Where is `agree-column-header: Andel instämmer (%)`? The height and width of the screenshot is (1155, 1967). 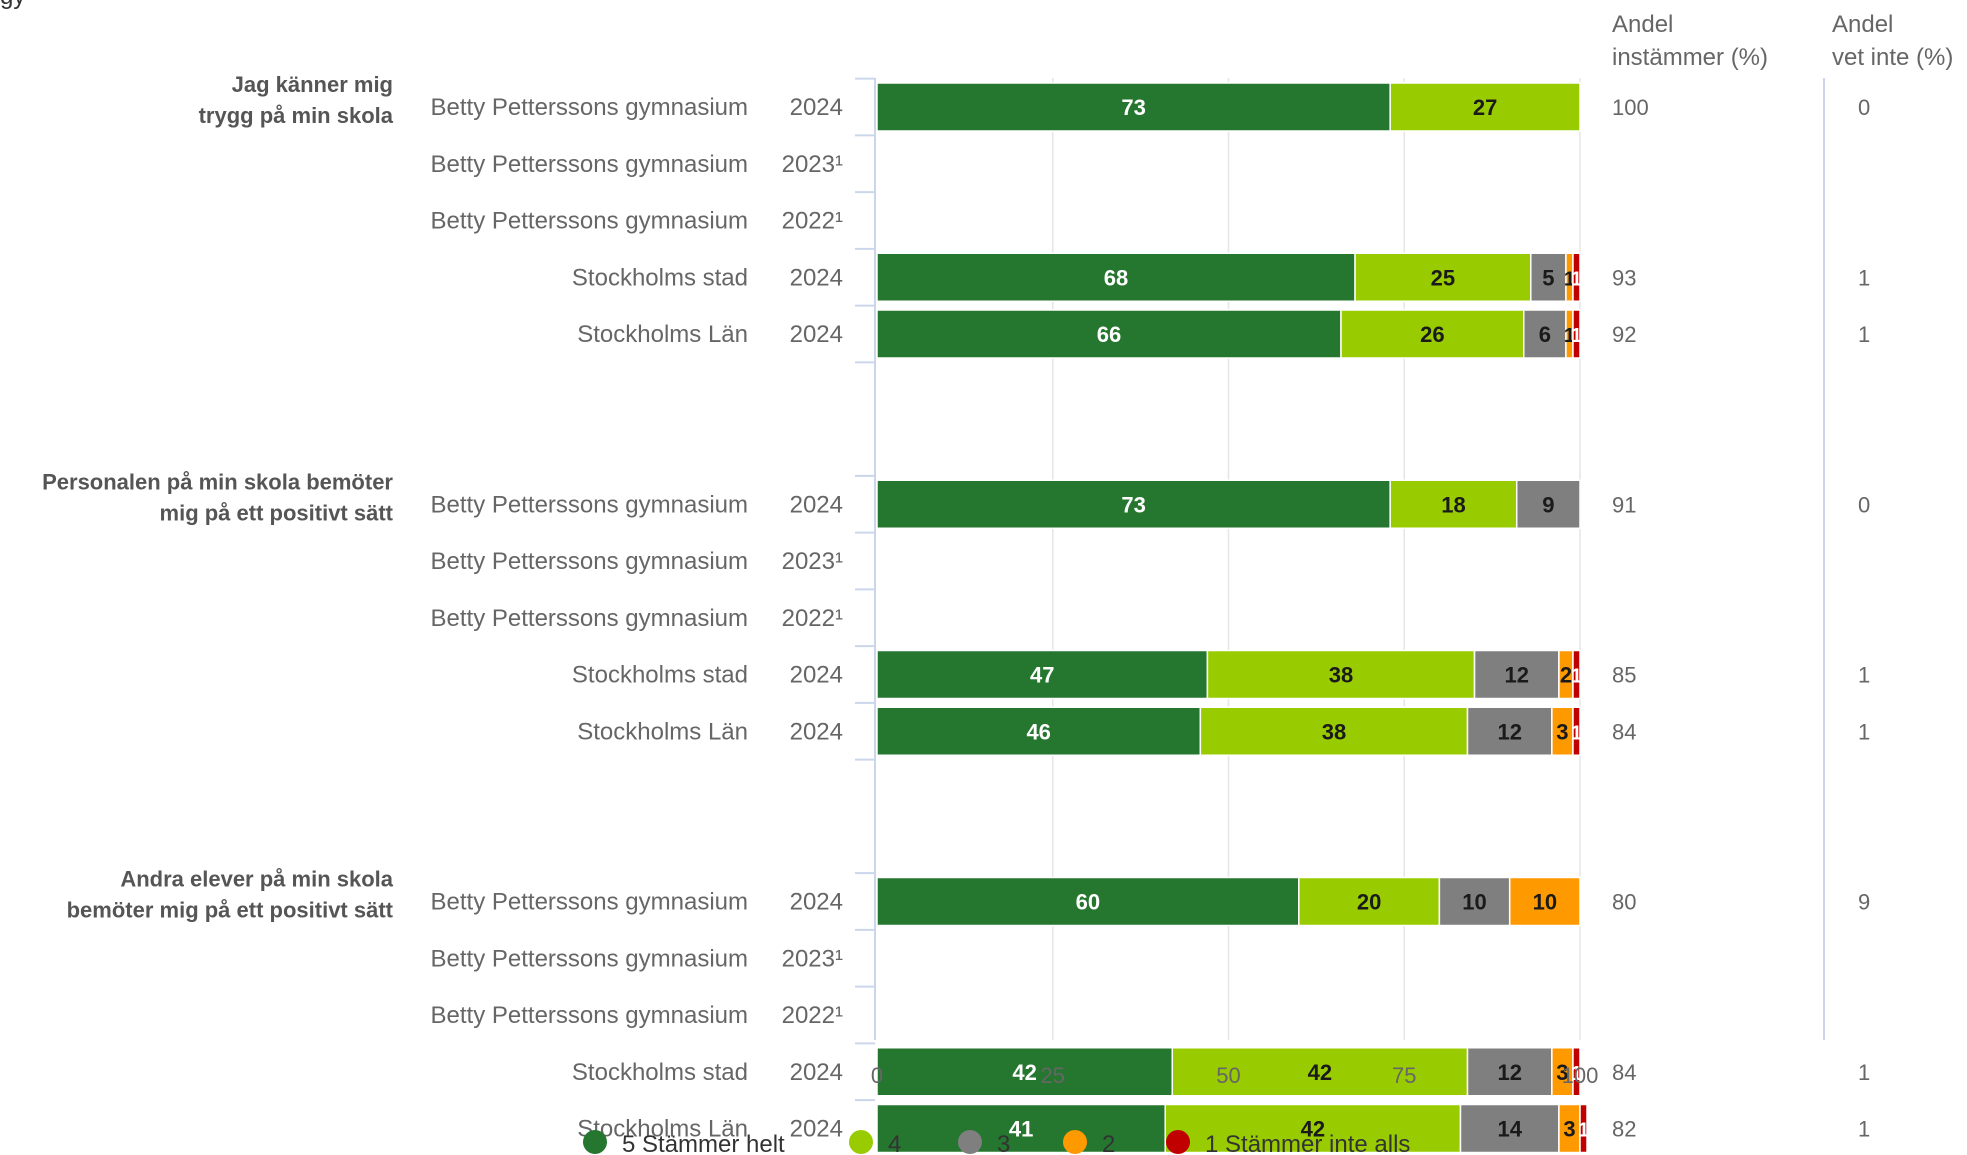 agree-column-header: Andel instämmer (%) is located at coordinates (1690, 41).